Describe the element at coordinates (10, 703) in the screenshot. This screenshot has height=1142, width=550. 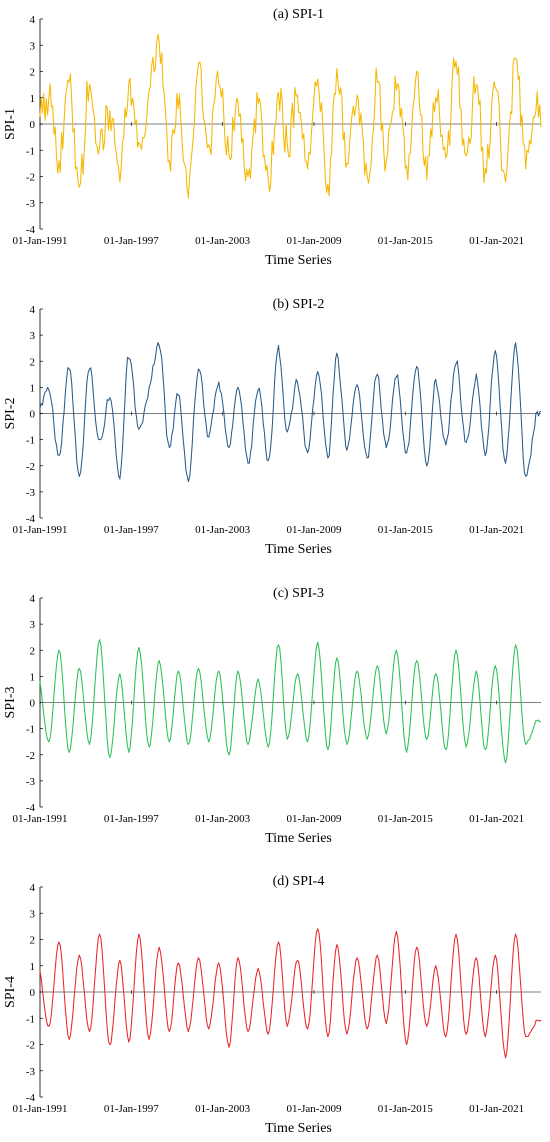
I see `y-axis-label: SPI-3` at that location.